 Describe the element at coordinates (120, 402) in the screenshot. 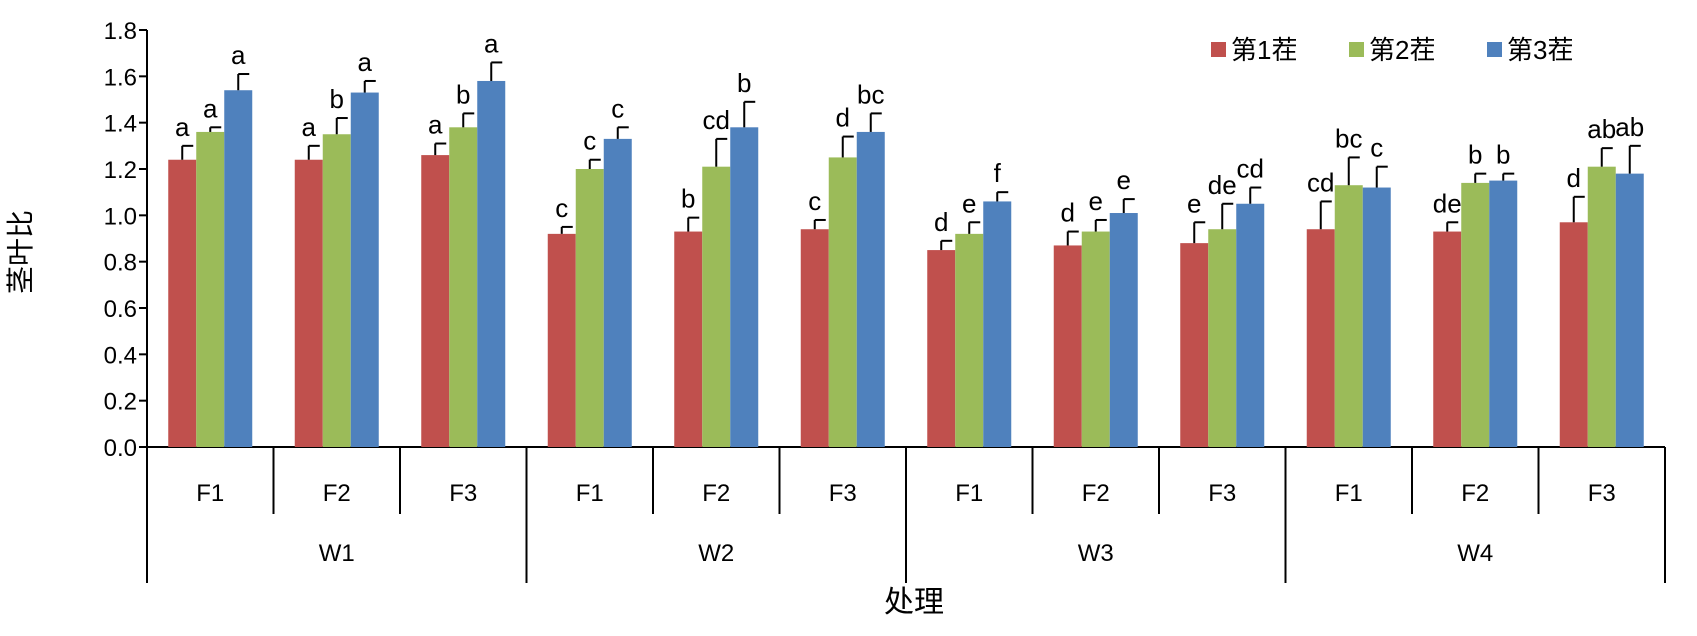

I see `y-tick-label: 0.2` at that location.